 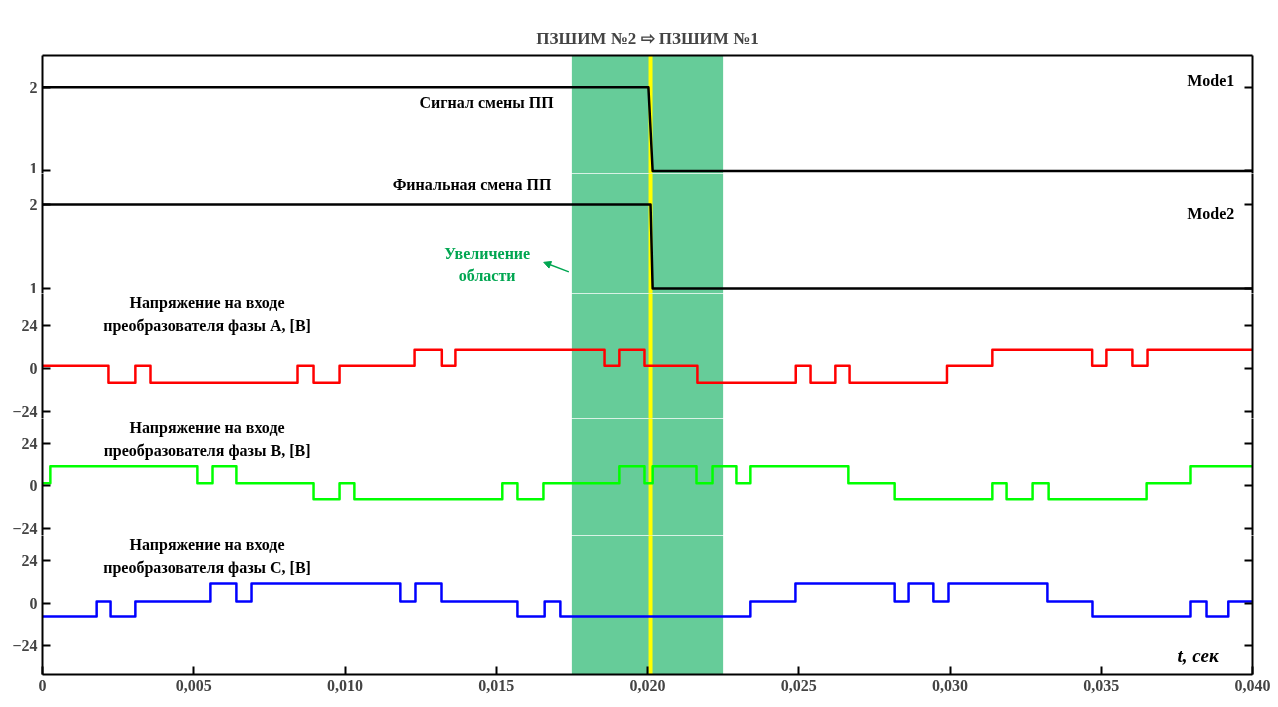 What do you see at coordinates (207, 440) in the screenshot?
I see `series-label: Напряжение на входе преобразователя фазы B, [В]` at bounding box center [207, 440].